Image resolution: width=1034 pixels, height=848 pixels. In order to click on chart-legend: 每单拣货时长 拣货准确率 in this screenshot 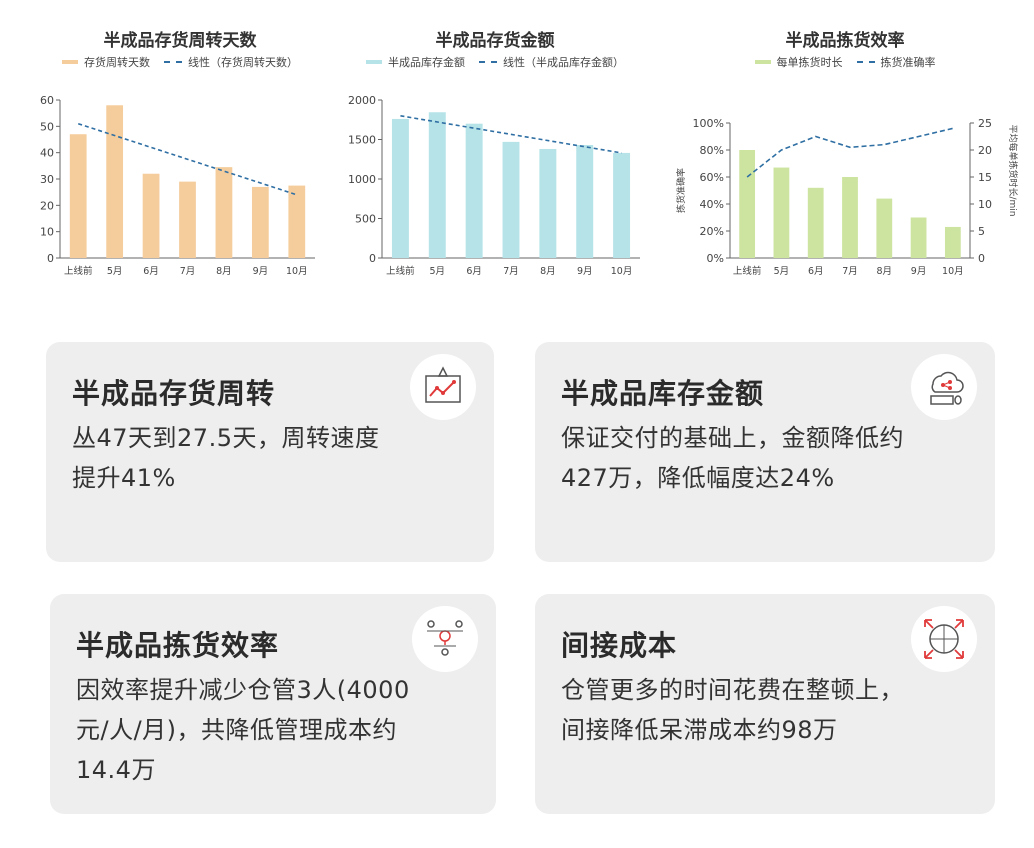, I will do `click(845, 62)`.